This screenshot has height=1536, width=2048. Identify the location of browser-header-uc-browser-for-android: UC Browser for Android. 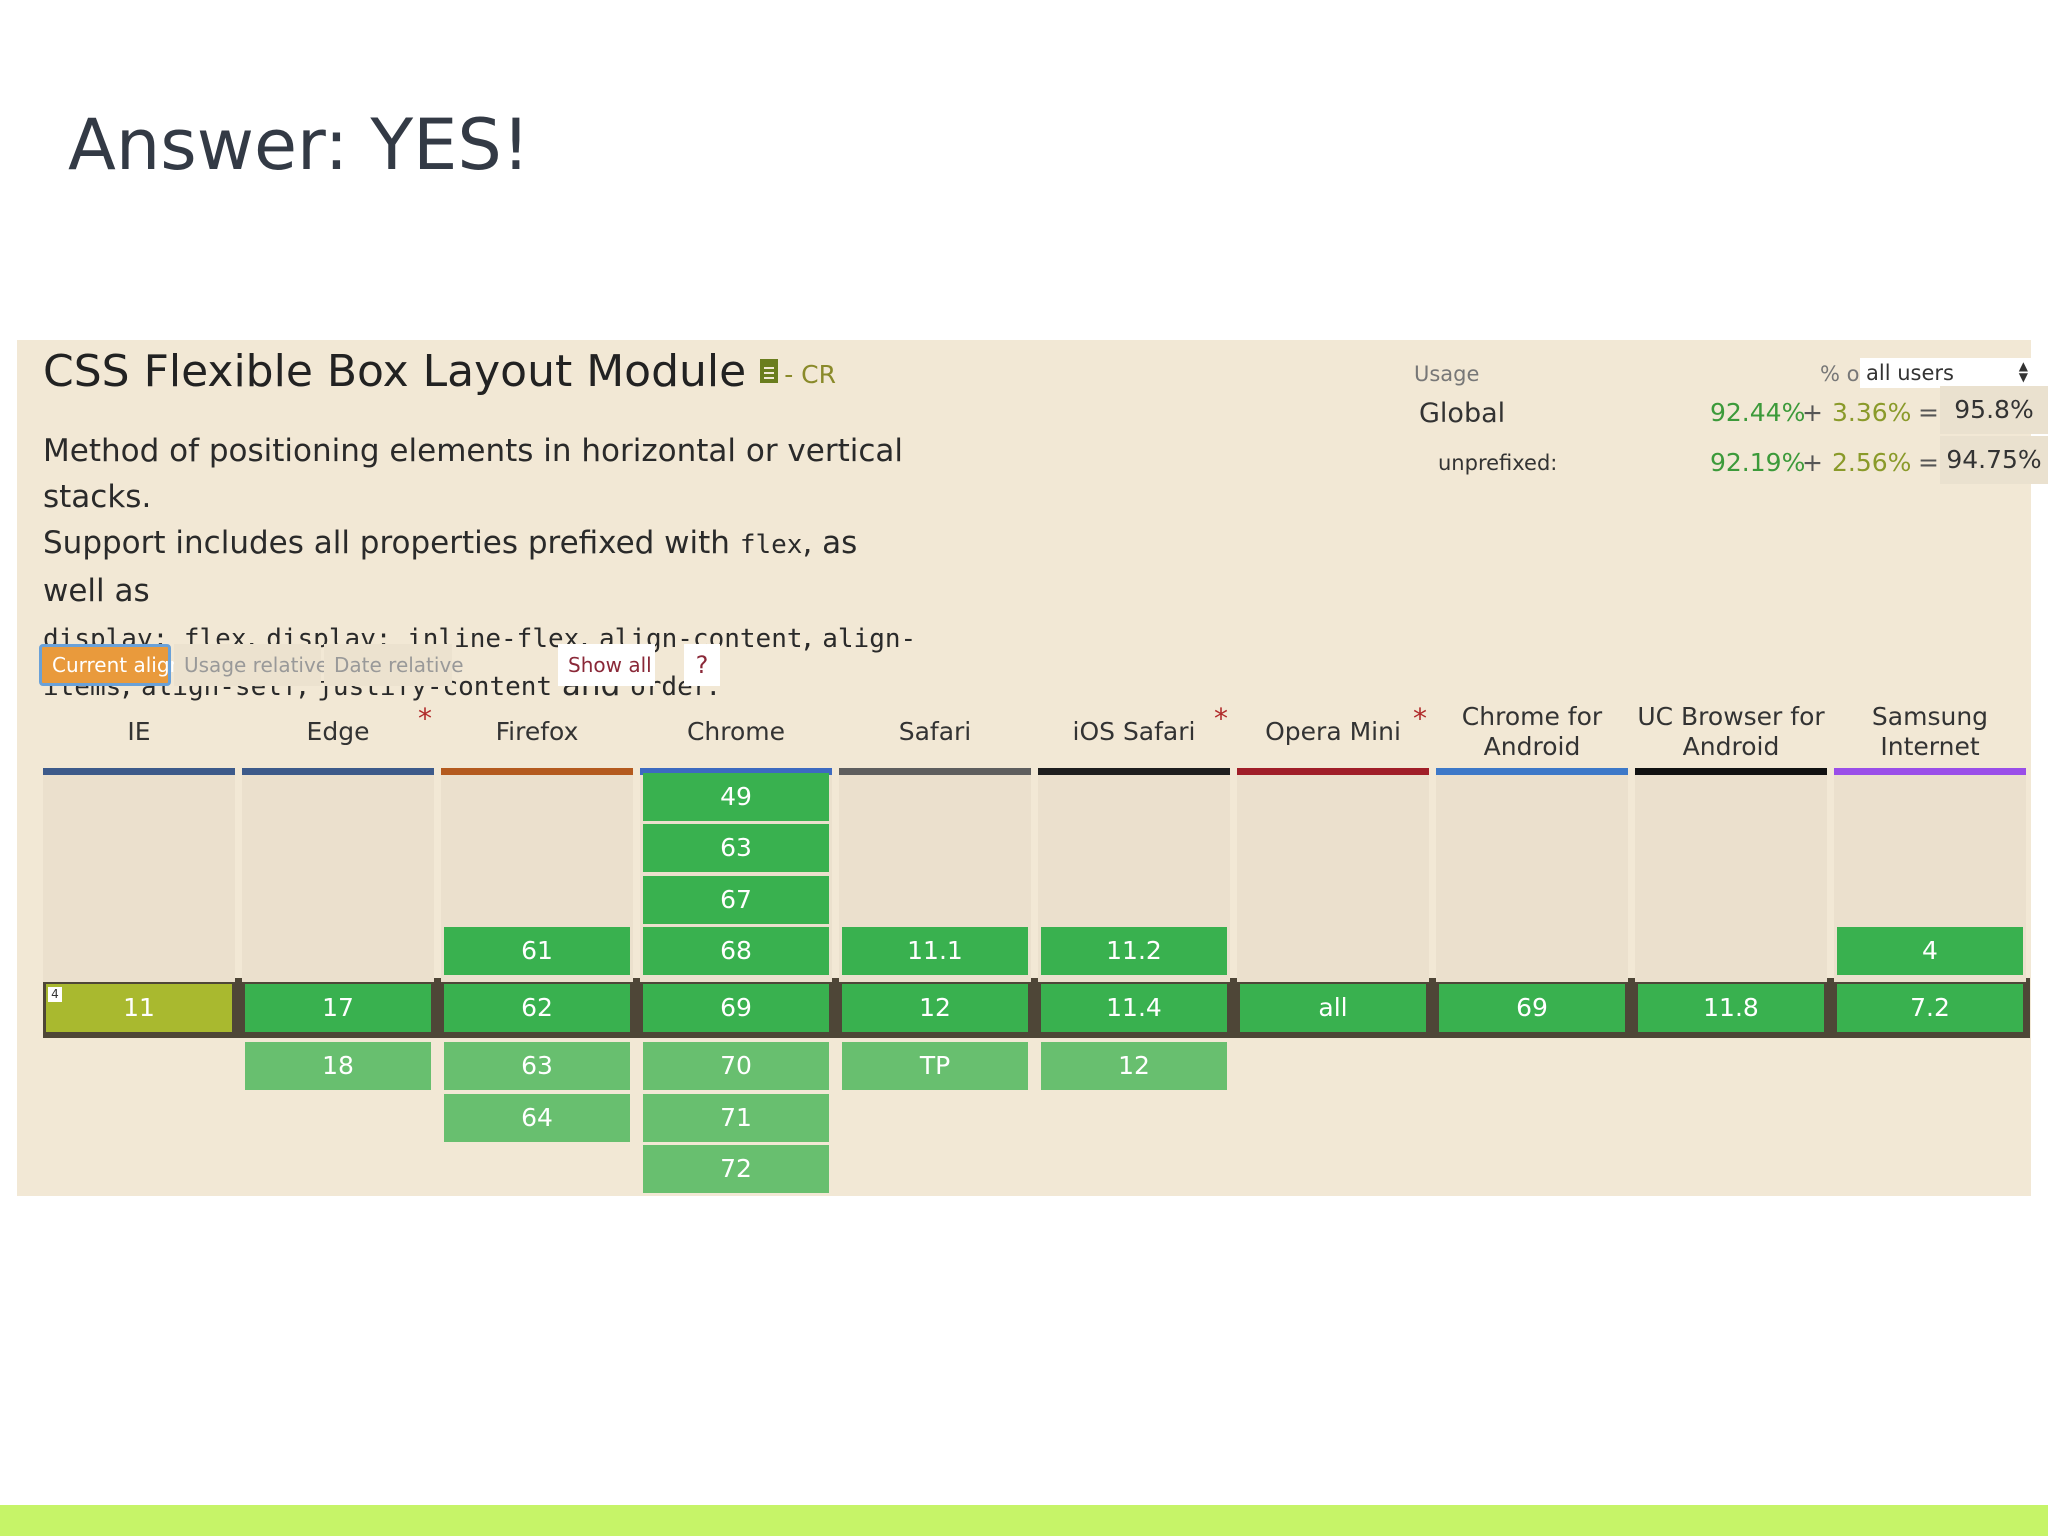
(1731, 731).